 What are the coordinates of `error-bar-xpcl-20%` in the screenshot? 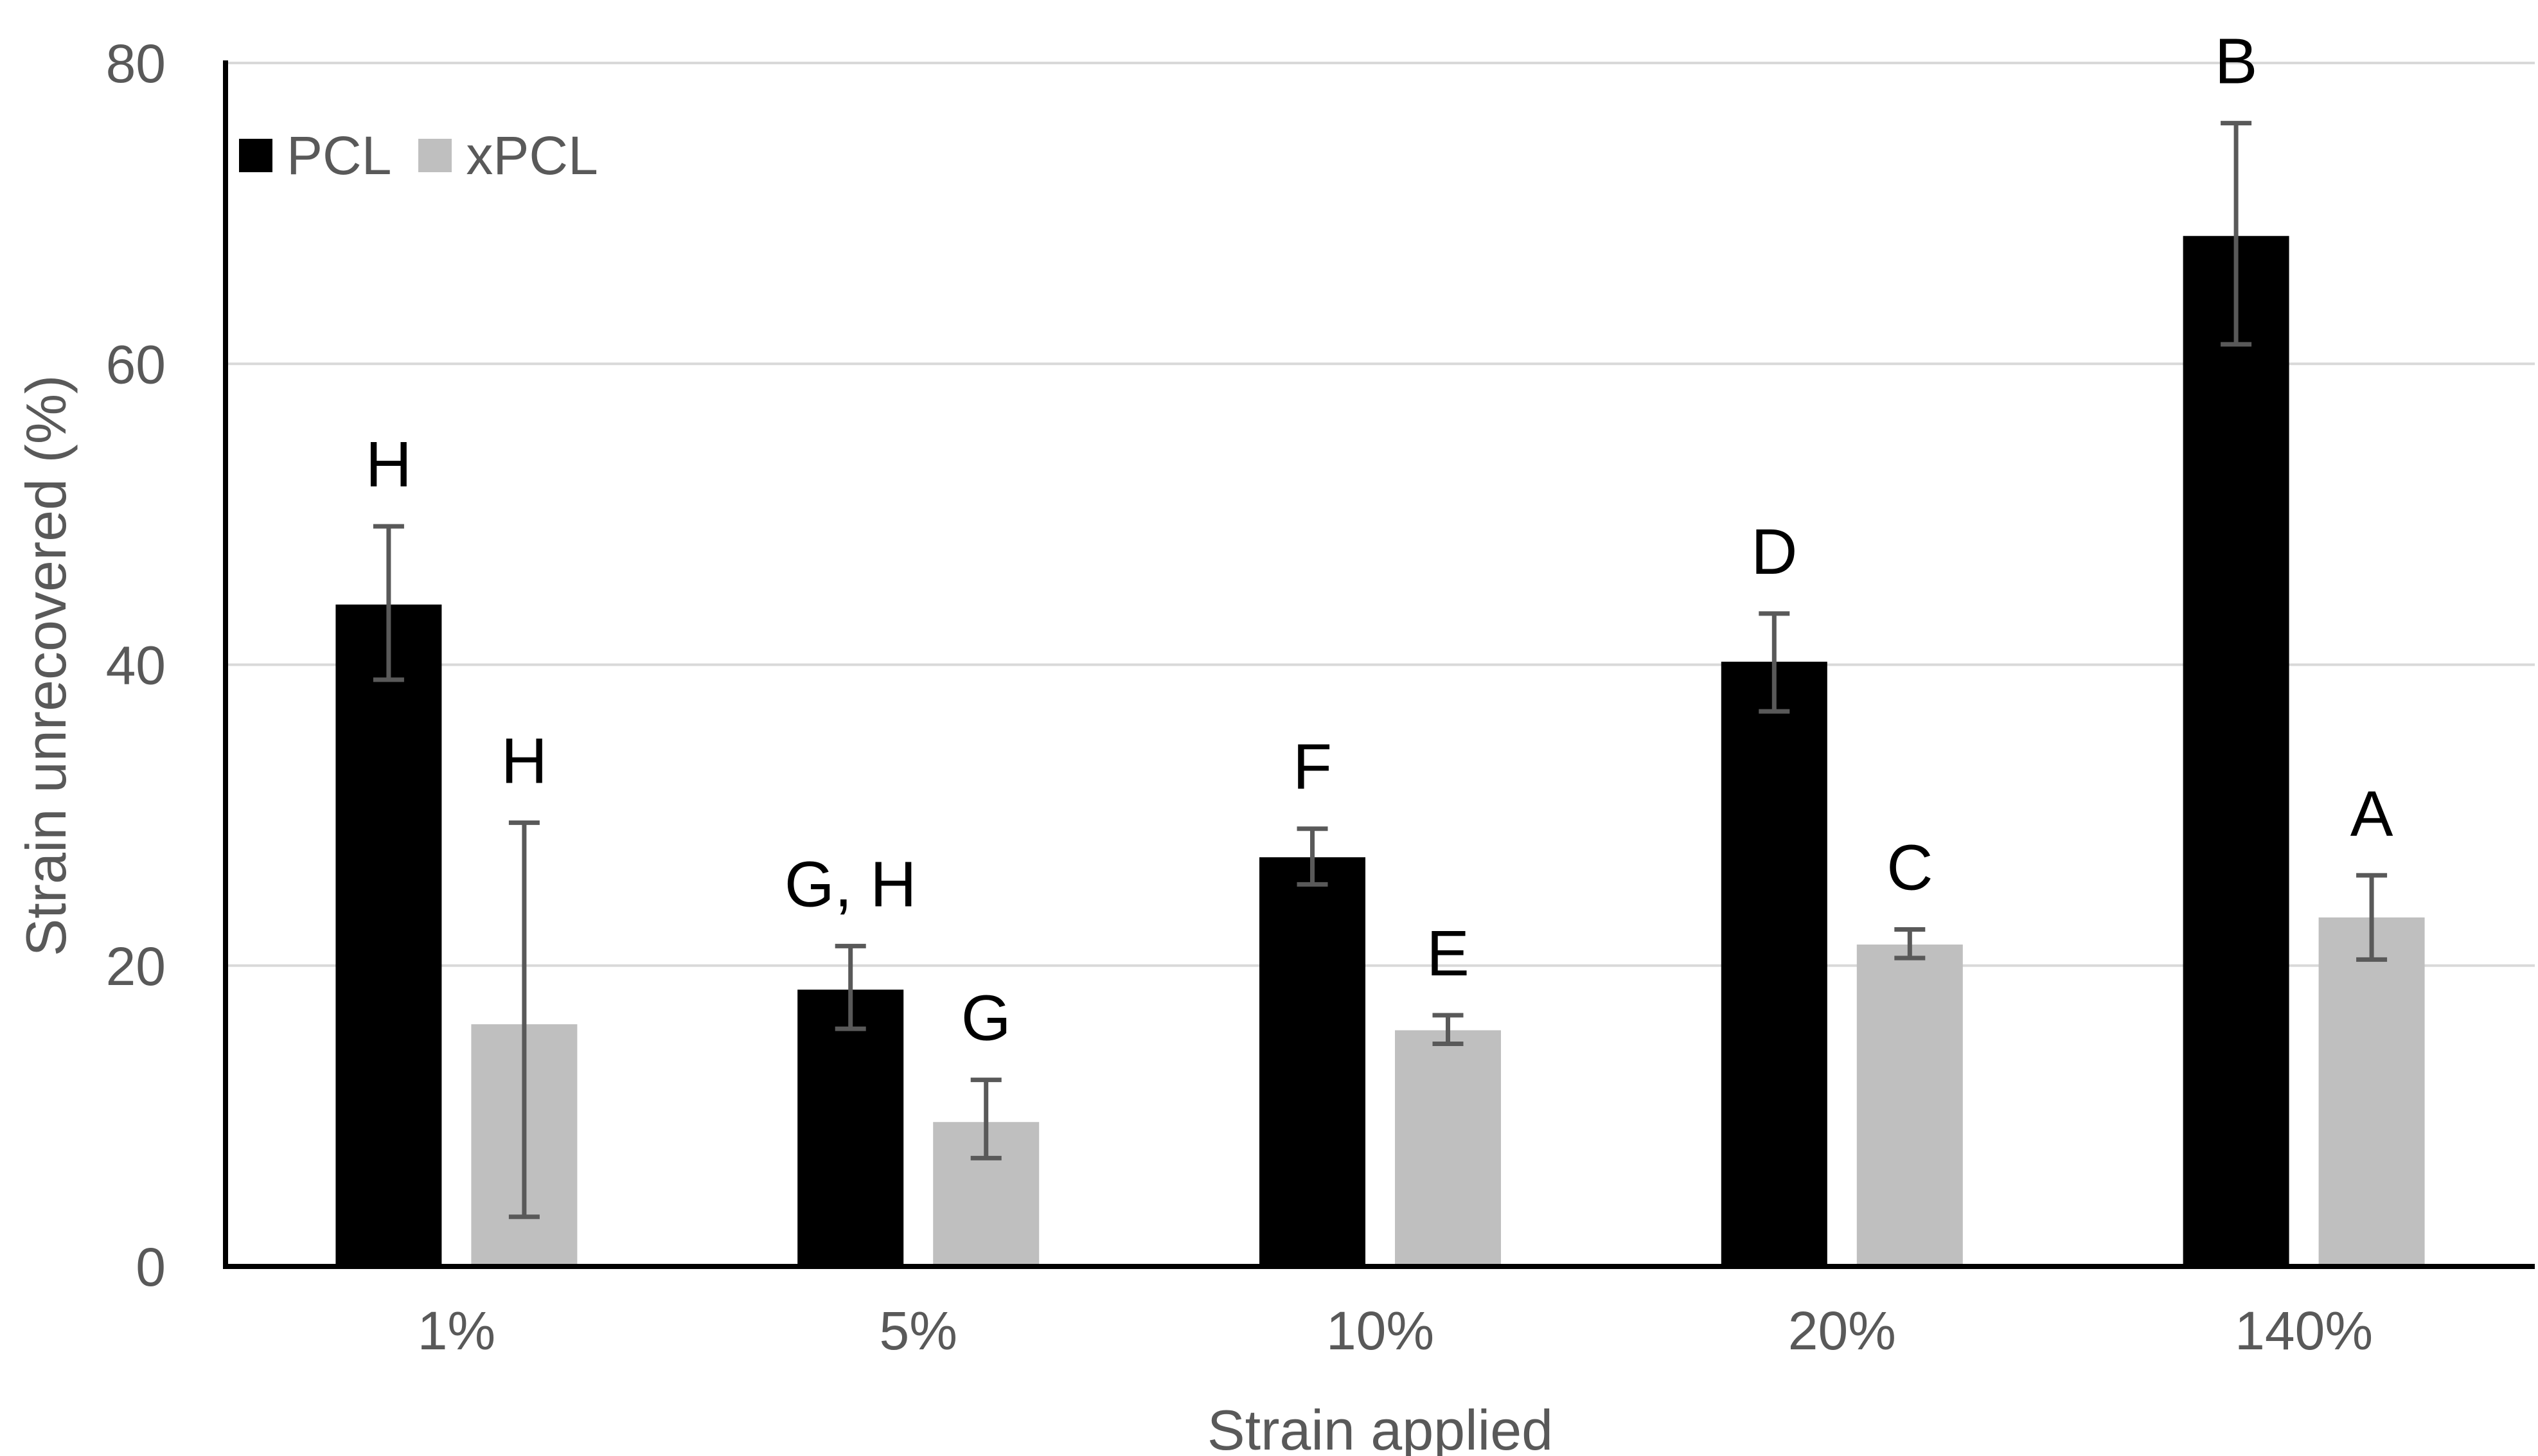 It's located at (1910, 944).